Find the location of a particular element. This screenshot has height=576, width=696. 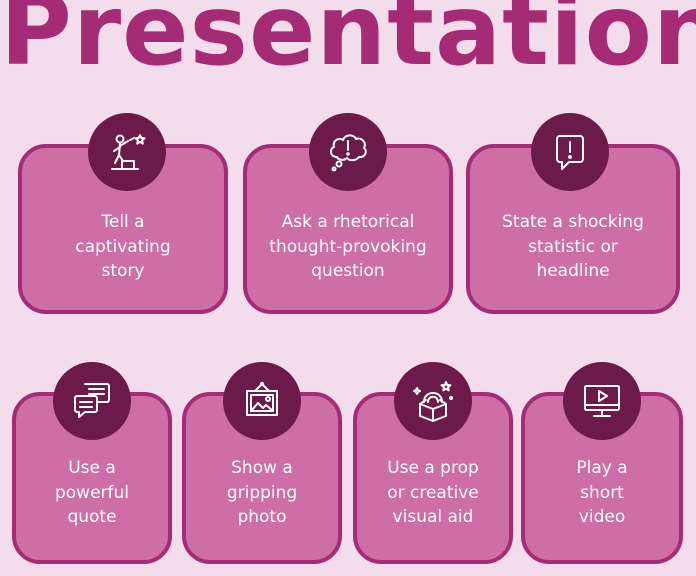

person-on-podium-star-icon is located at coordinates (127, 152).